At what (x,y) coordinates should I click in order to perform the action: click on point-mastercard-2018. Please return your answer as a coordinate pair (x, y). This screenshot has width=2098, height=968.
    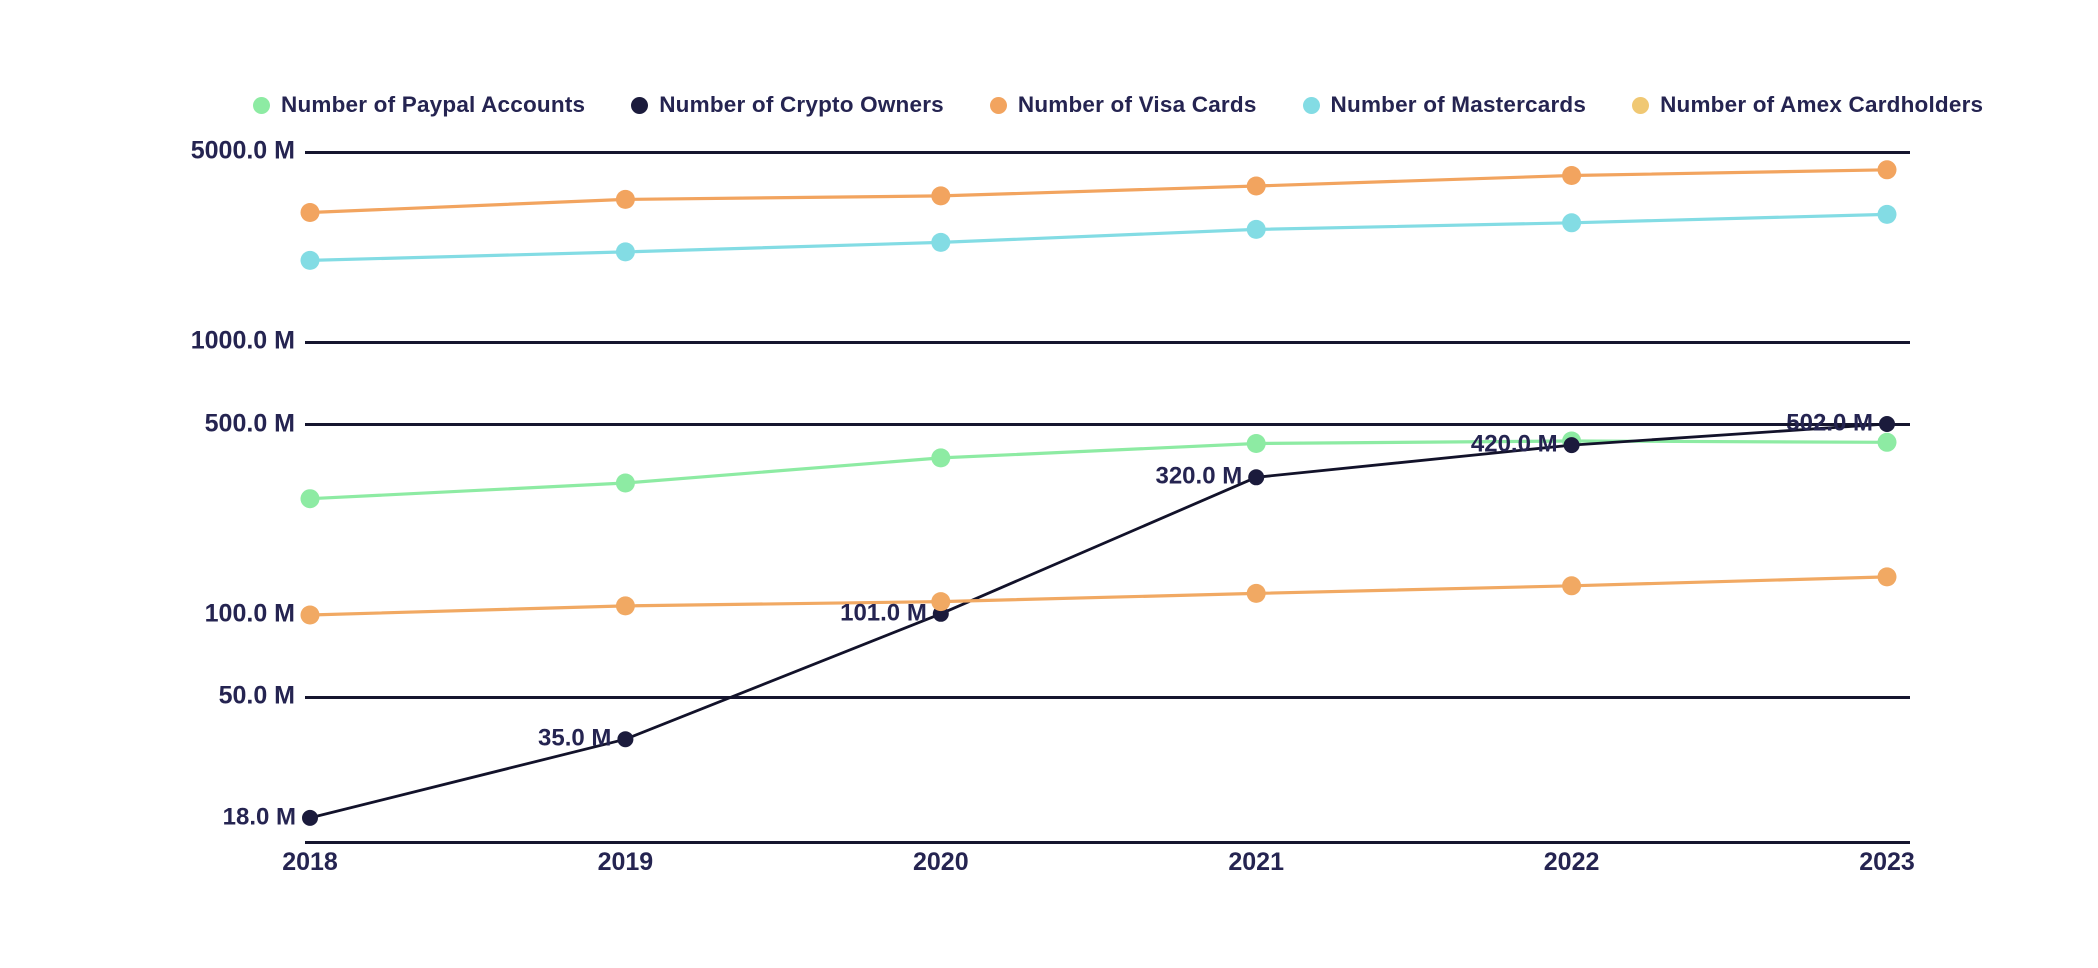
    Looking at the image, I should click on (310, 260).